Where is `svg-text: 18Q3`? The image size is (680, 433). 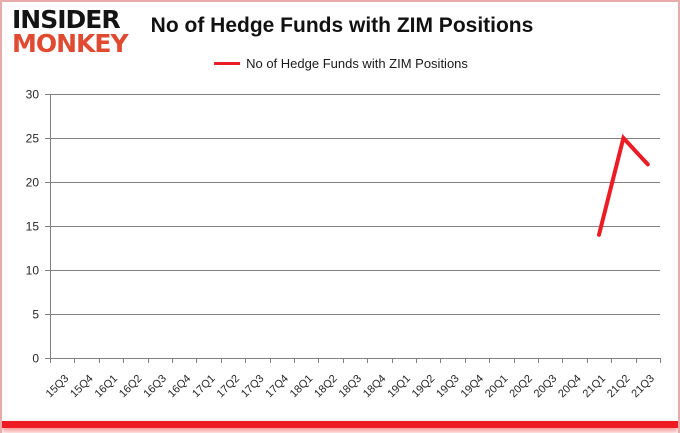 svg-text: 18Q3 is located at coordinates (351, 387).